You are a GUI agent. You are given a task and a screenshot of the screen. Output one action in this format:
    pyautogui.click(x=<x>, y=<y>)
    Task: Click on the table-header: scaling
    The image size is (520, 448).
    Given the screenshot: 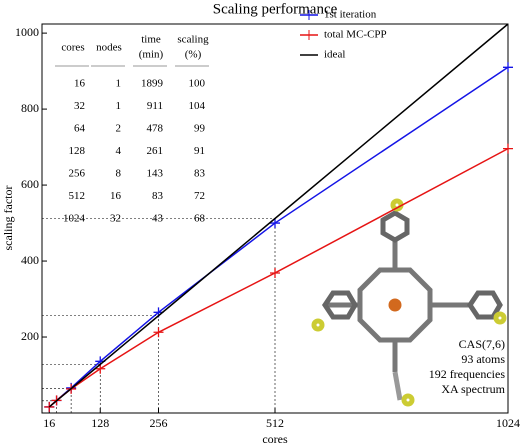 What is the action you would take?
    pyautogui.click(x=193, y=40)
    